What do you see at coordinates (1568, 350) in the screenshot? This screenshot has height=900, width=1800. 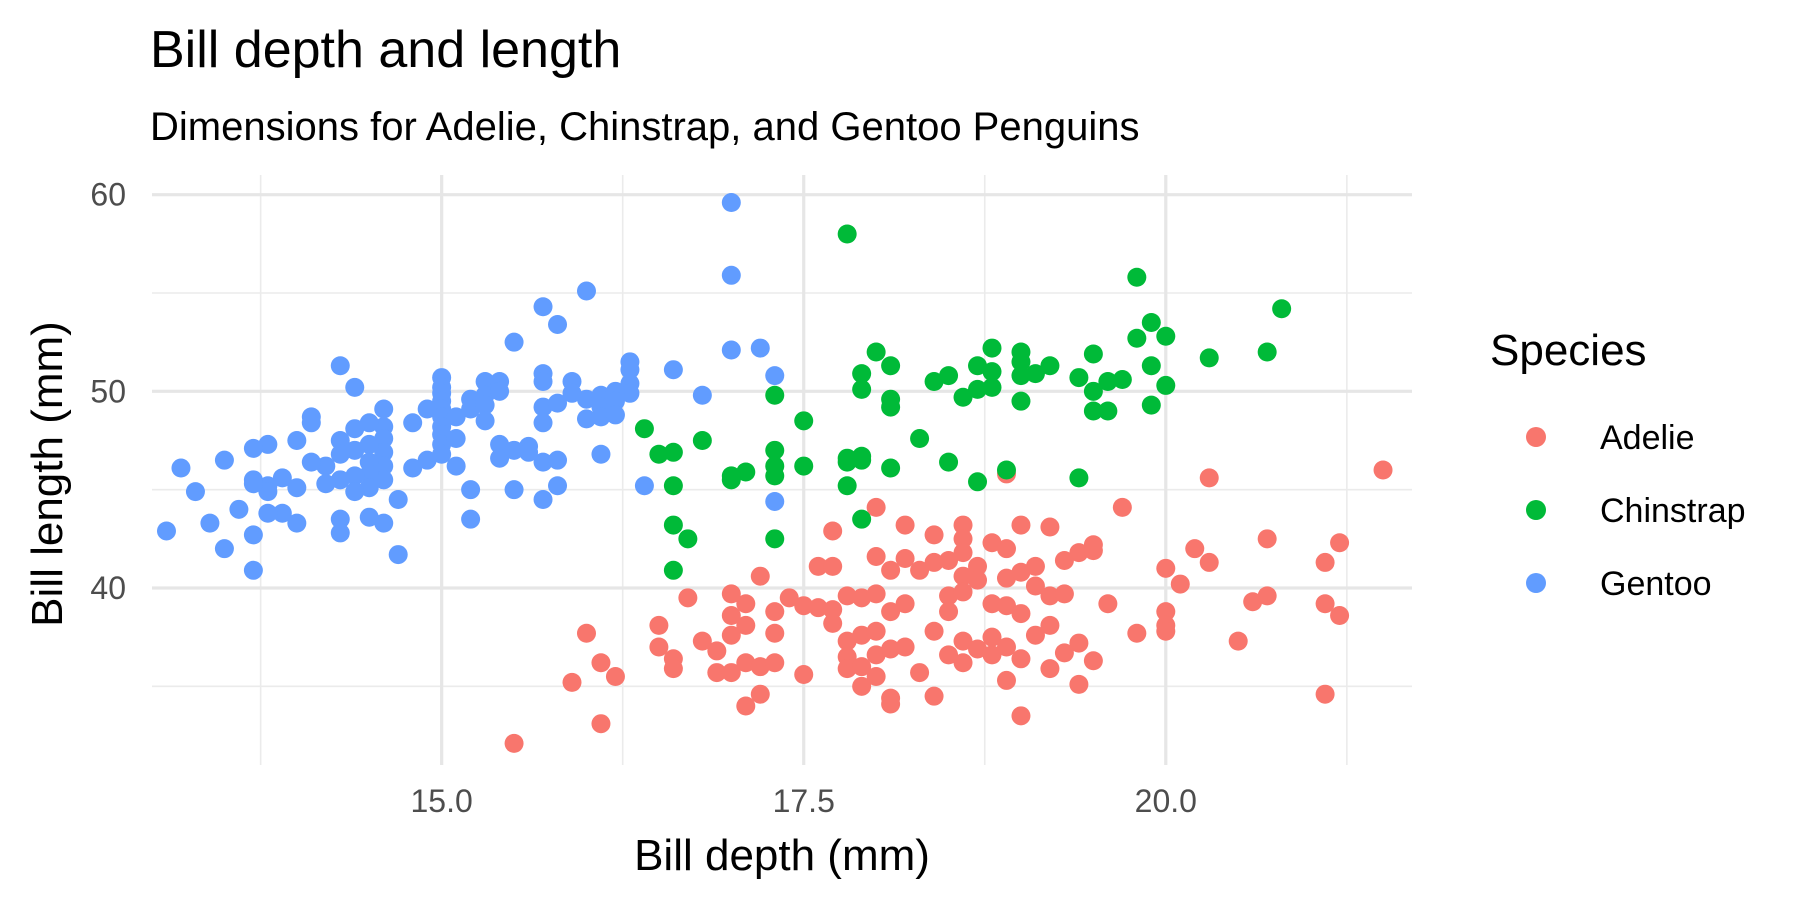 I see `legend-title: Species` at bounding box center [1568, 350].